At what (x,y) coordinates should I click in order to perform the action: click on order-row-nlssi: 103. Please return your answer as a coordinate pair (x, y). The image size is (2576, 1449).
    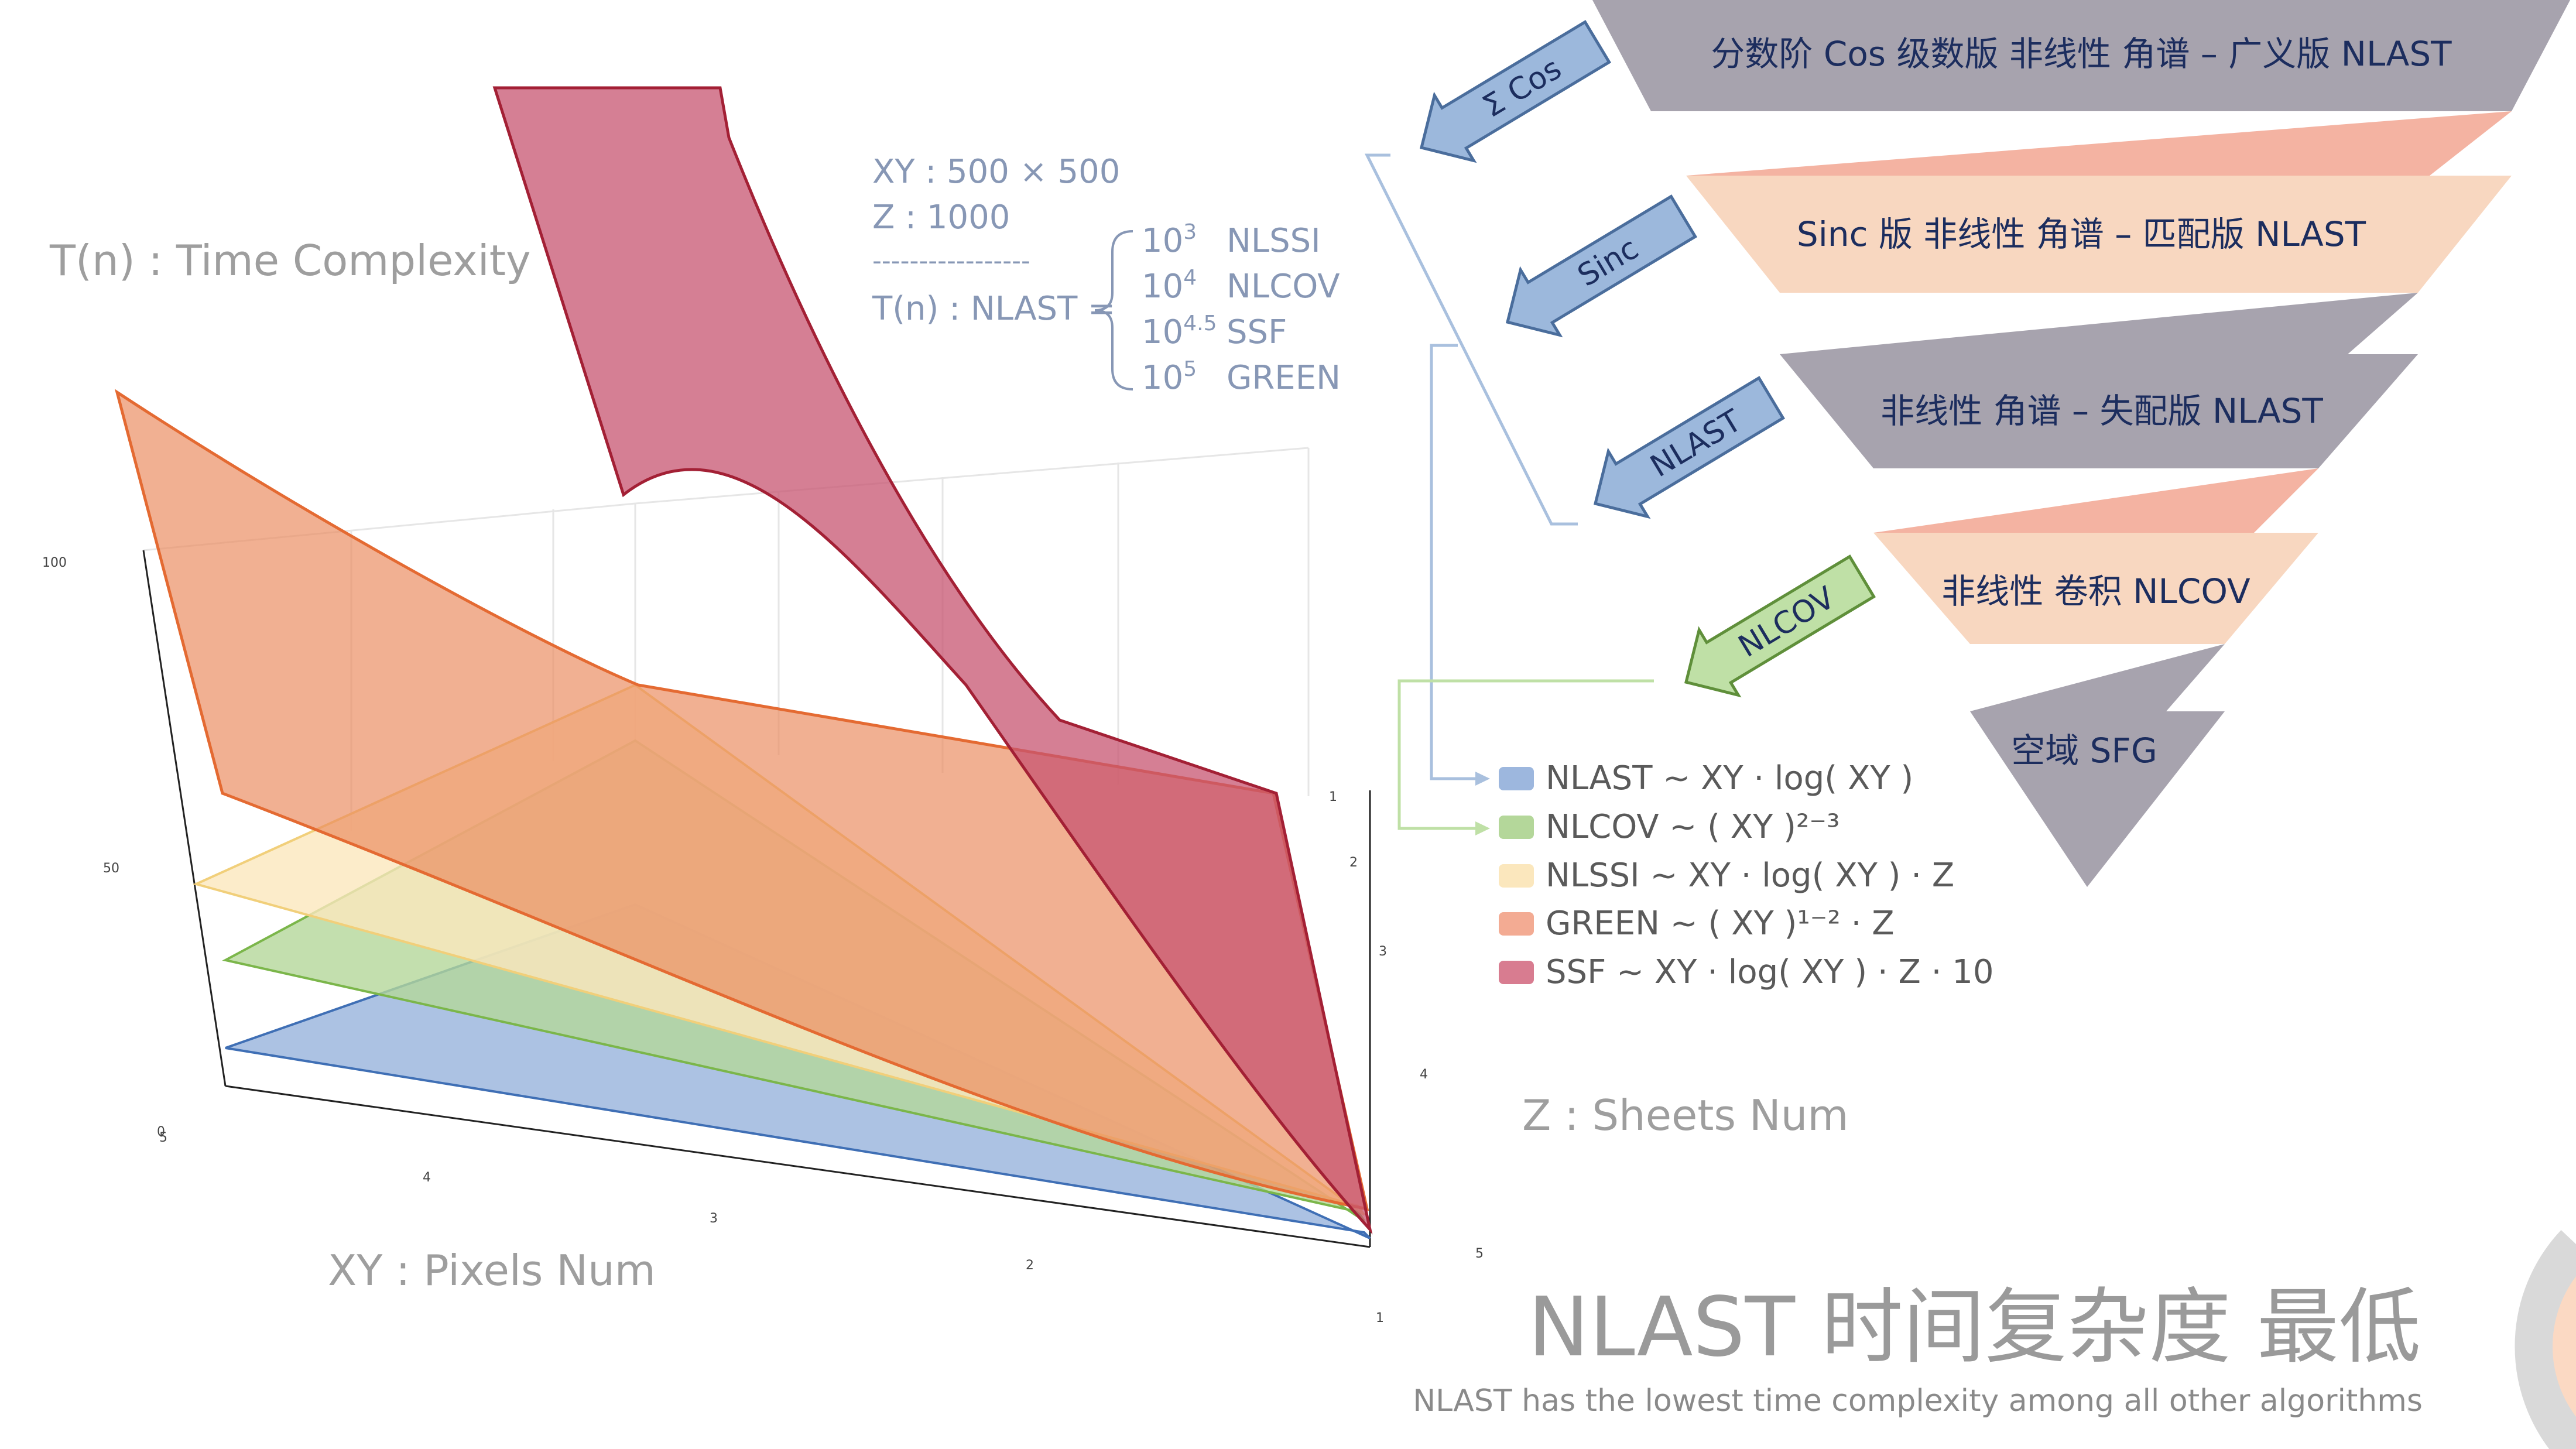
    Looking at the image, I should click on (1169, 240).